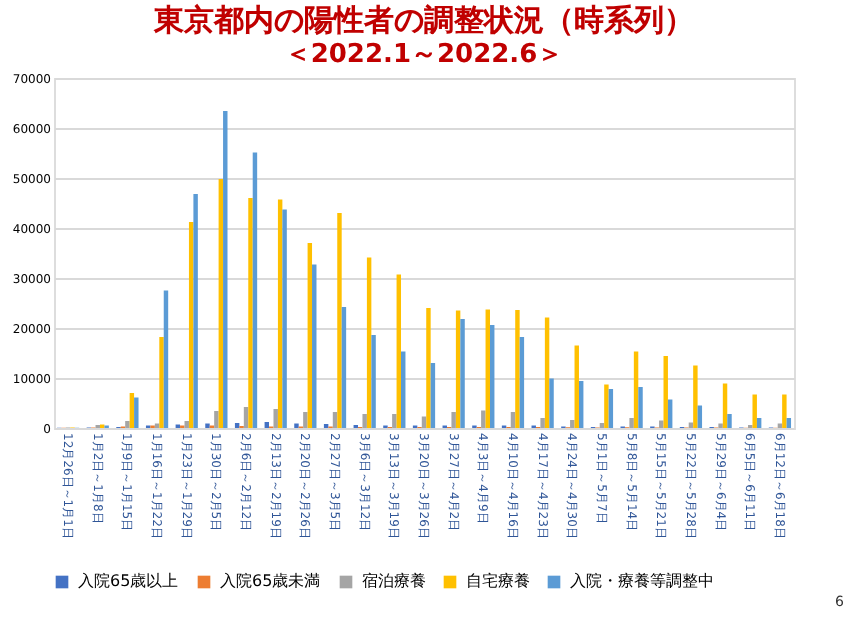 Image resolution: width=854 pixels, height=640 pixels. What do you see at coordinates (270, 581) in the screenshot?
I see `legend-label: 入院65歳未満` at bounding box center [270, 581].